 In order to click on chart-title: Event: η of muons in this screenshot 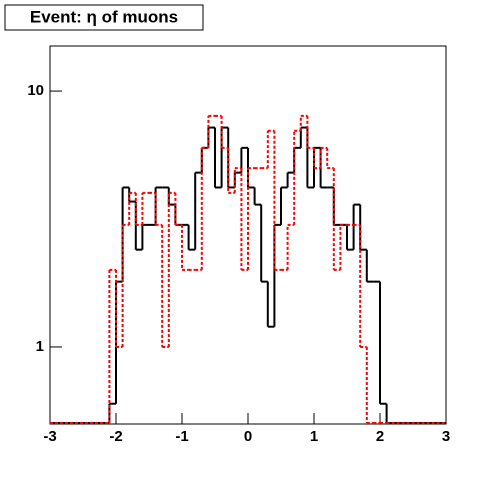, I will do `click(104, 16)`.